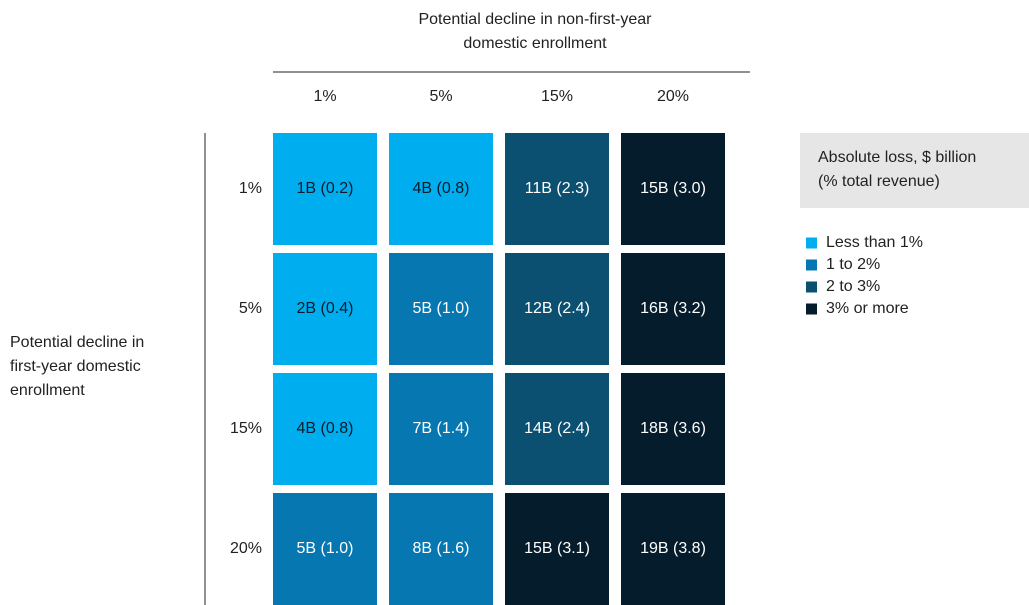  What do you see at coordinates (867, 308) in the screenshot?
I see `legend-label: 3% or more` at bounding box center [867, 308].